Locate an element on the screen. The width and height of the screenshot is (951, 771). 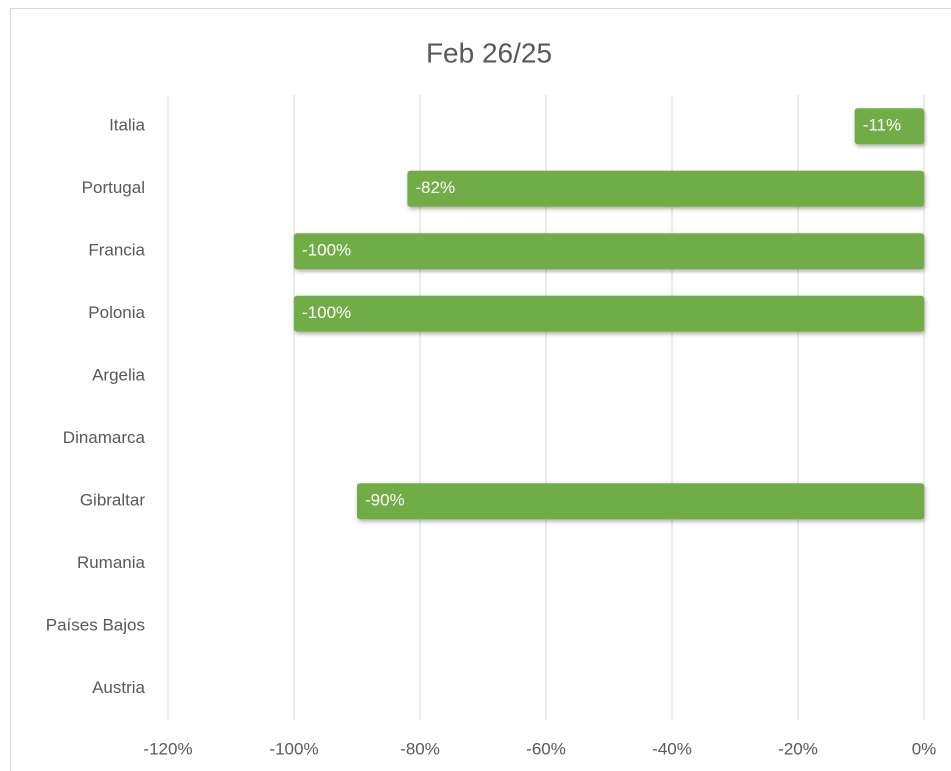
x-tick-label: 0% is located at coordinates (924, 748).